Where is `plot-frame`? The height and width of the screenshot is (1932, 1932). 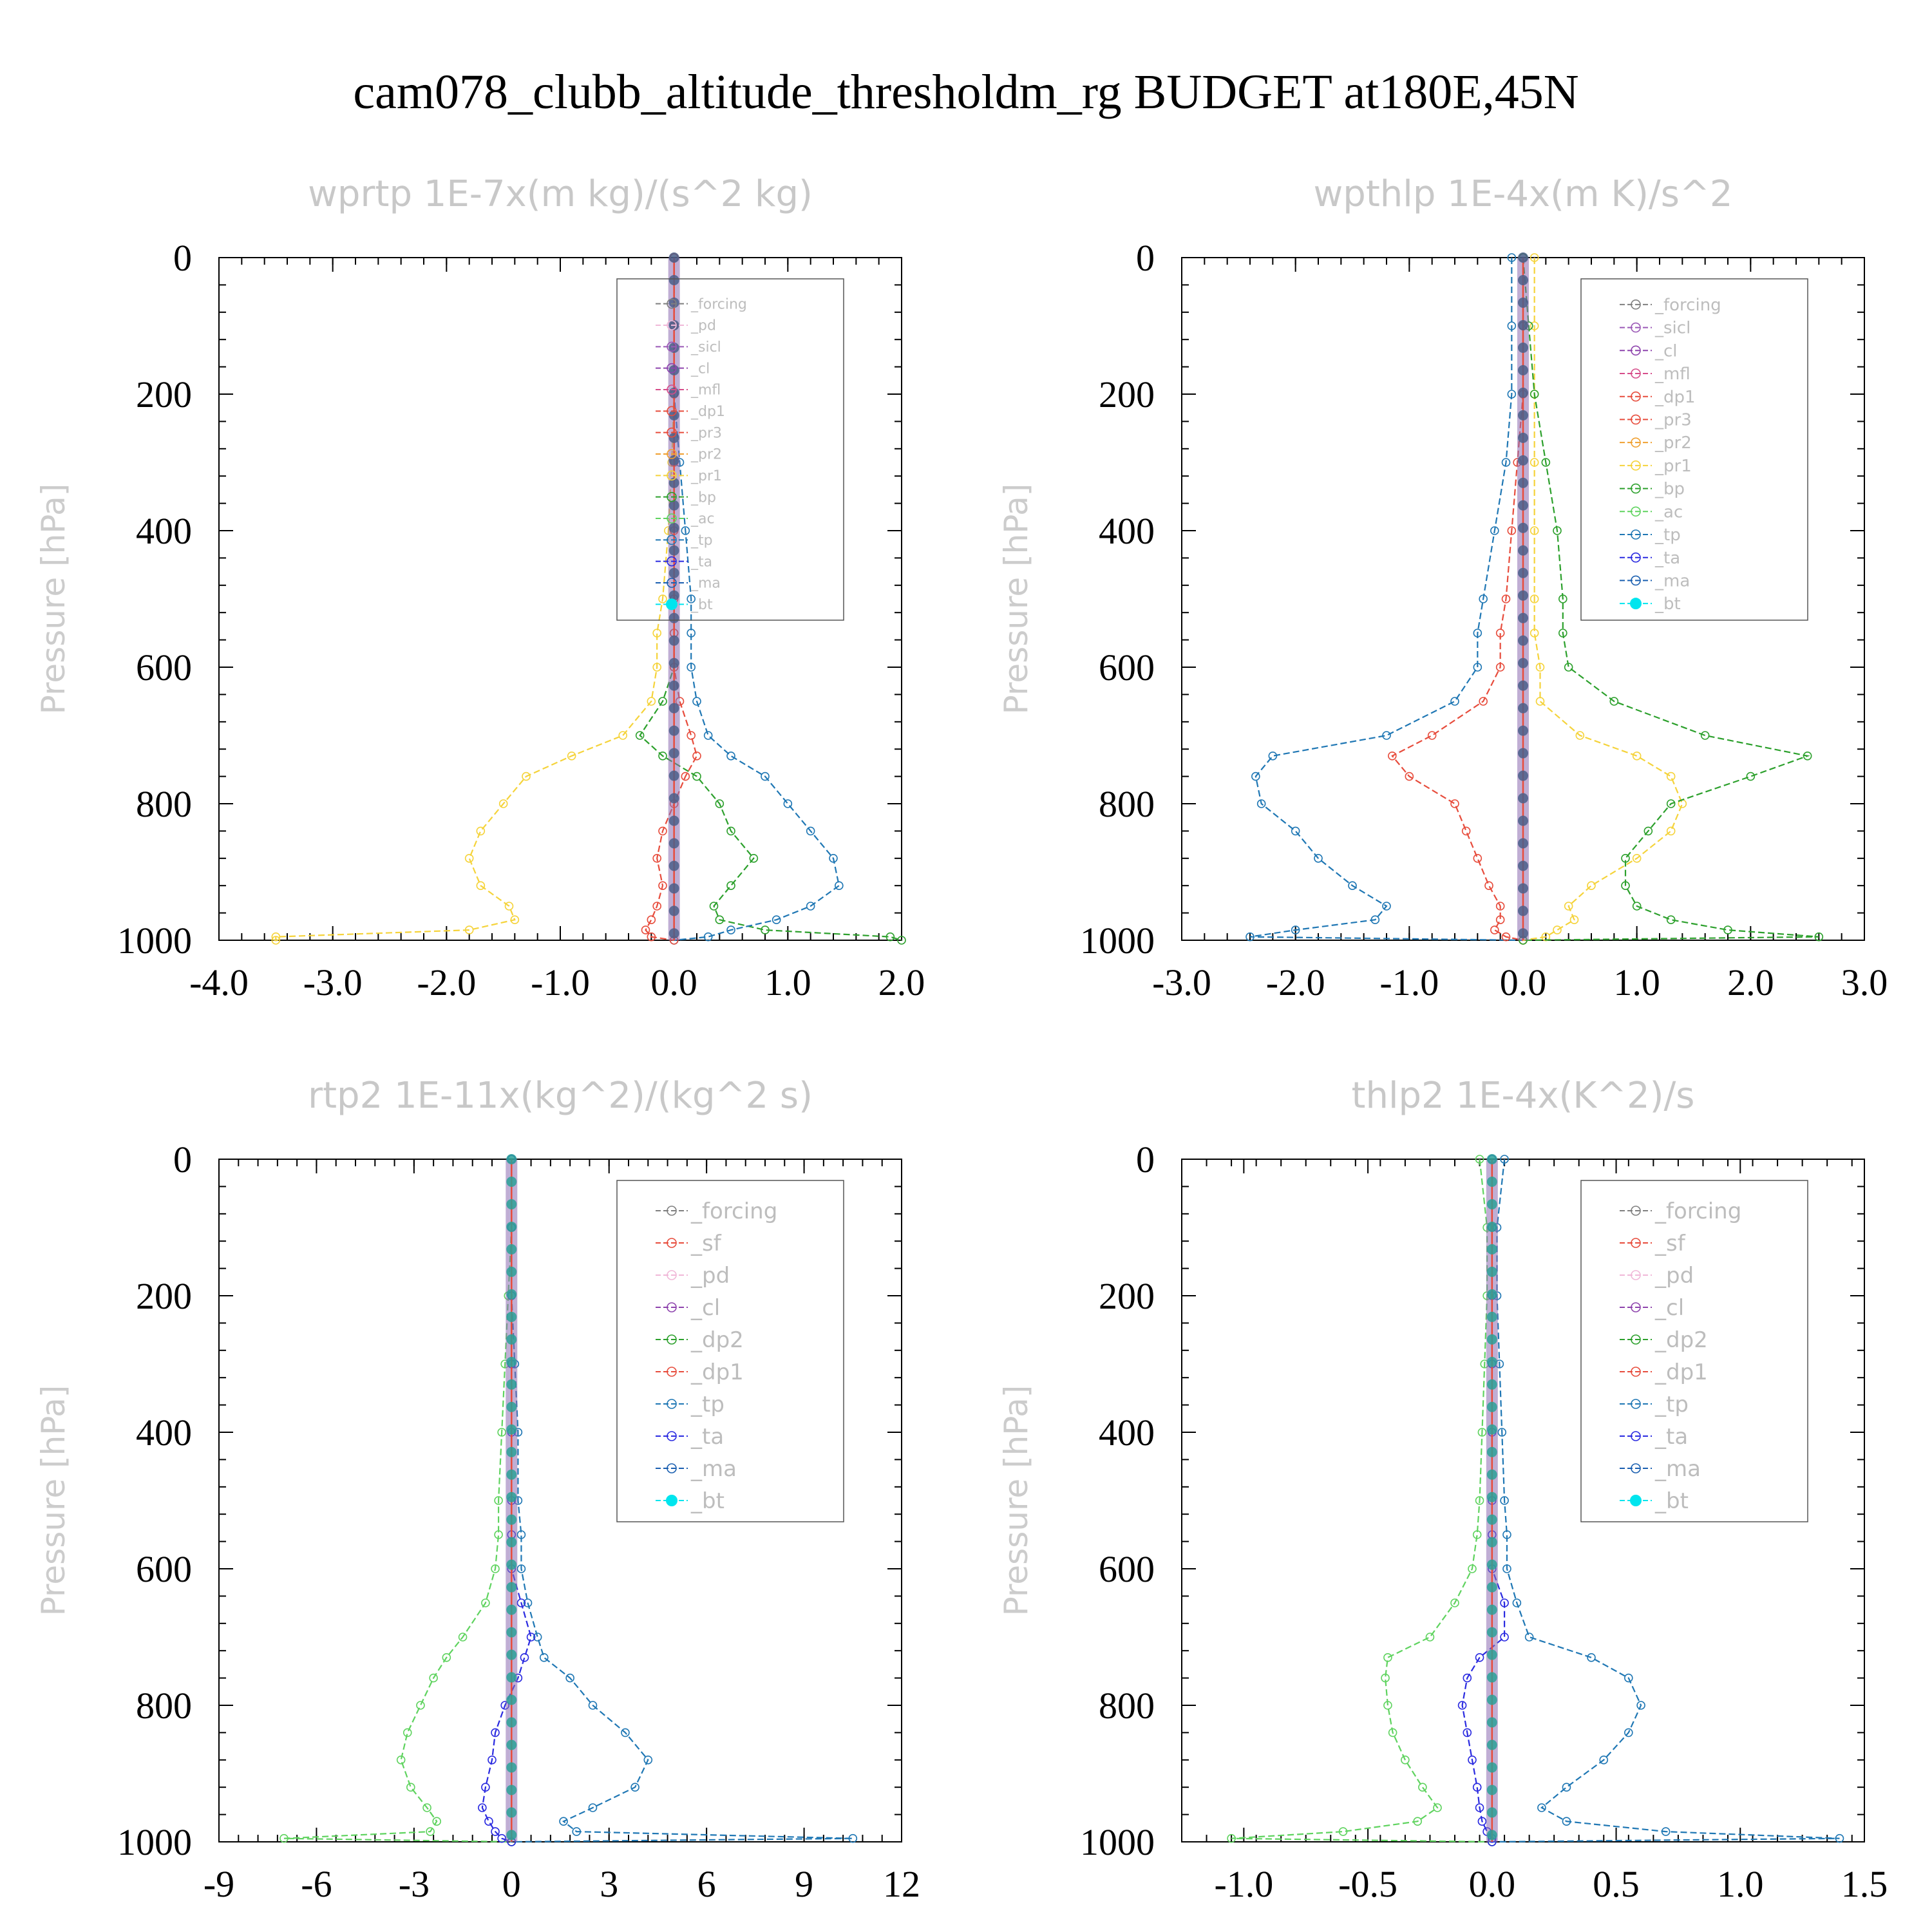 plot-frame is located at coordinates (560, 1500).